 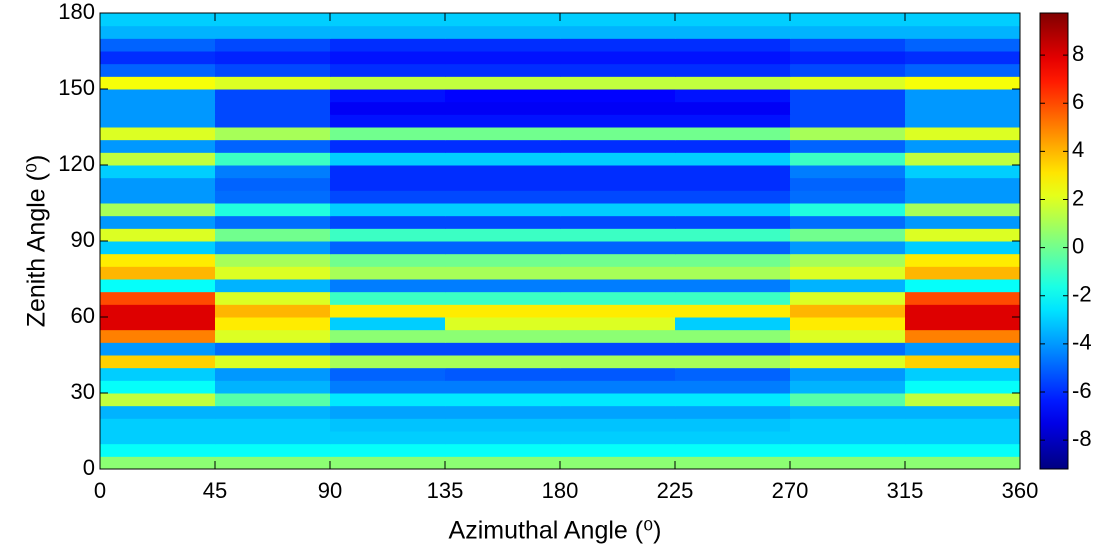 I want to click on x-tick-label: 225, so click(x=675, y=490).